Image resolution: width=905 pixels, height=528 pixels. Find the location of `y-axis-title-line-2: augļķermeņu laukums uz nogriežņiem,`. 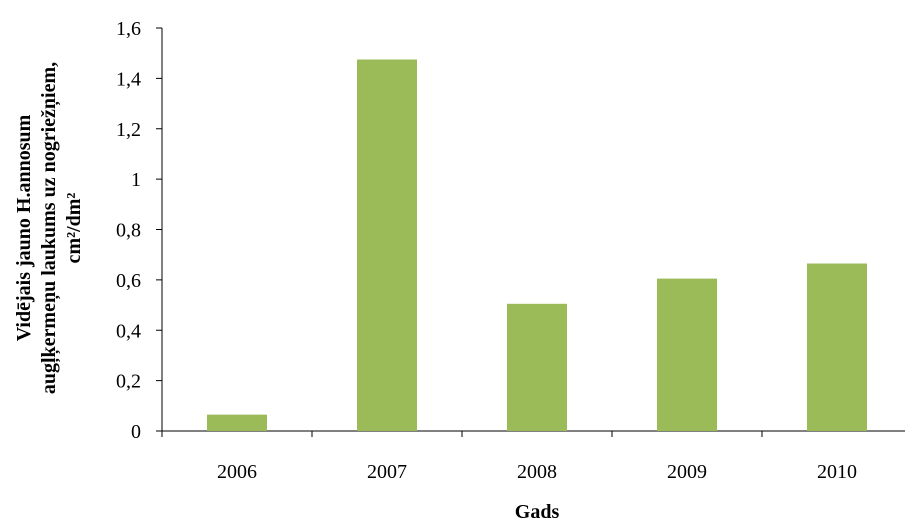

y-axis-title-line-2: augļķermeņu laukums uz nogriežņiem, is located at coordinates (49, 228).